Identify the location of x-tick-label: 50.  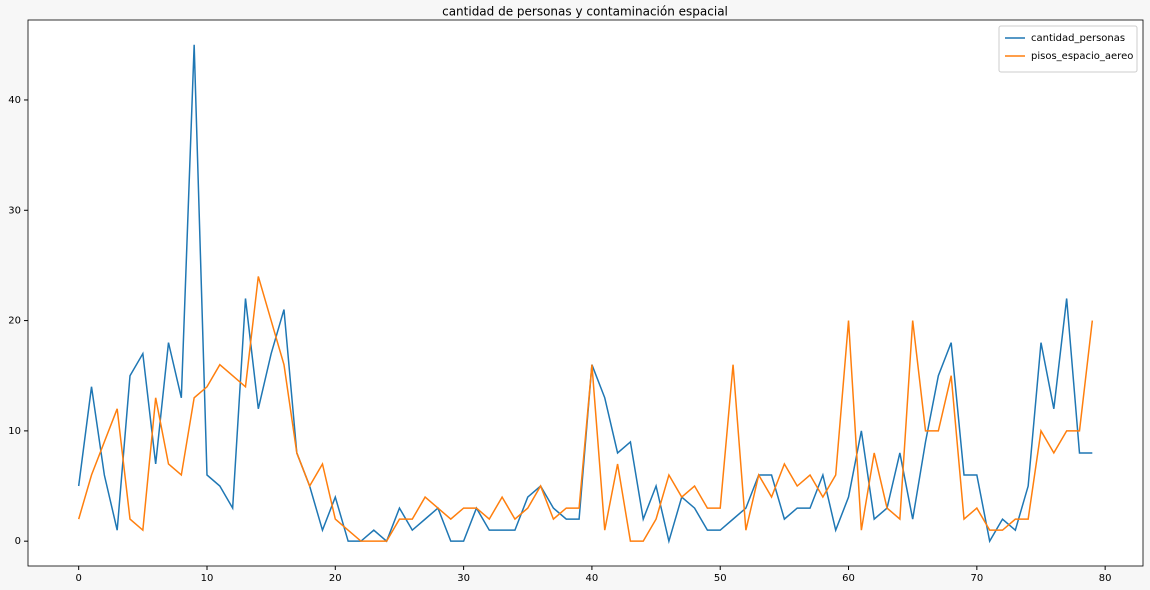
(720, 578).